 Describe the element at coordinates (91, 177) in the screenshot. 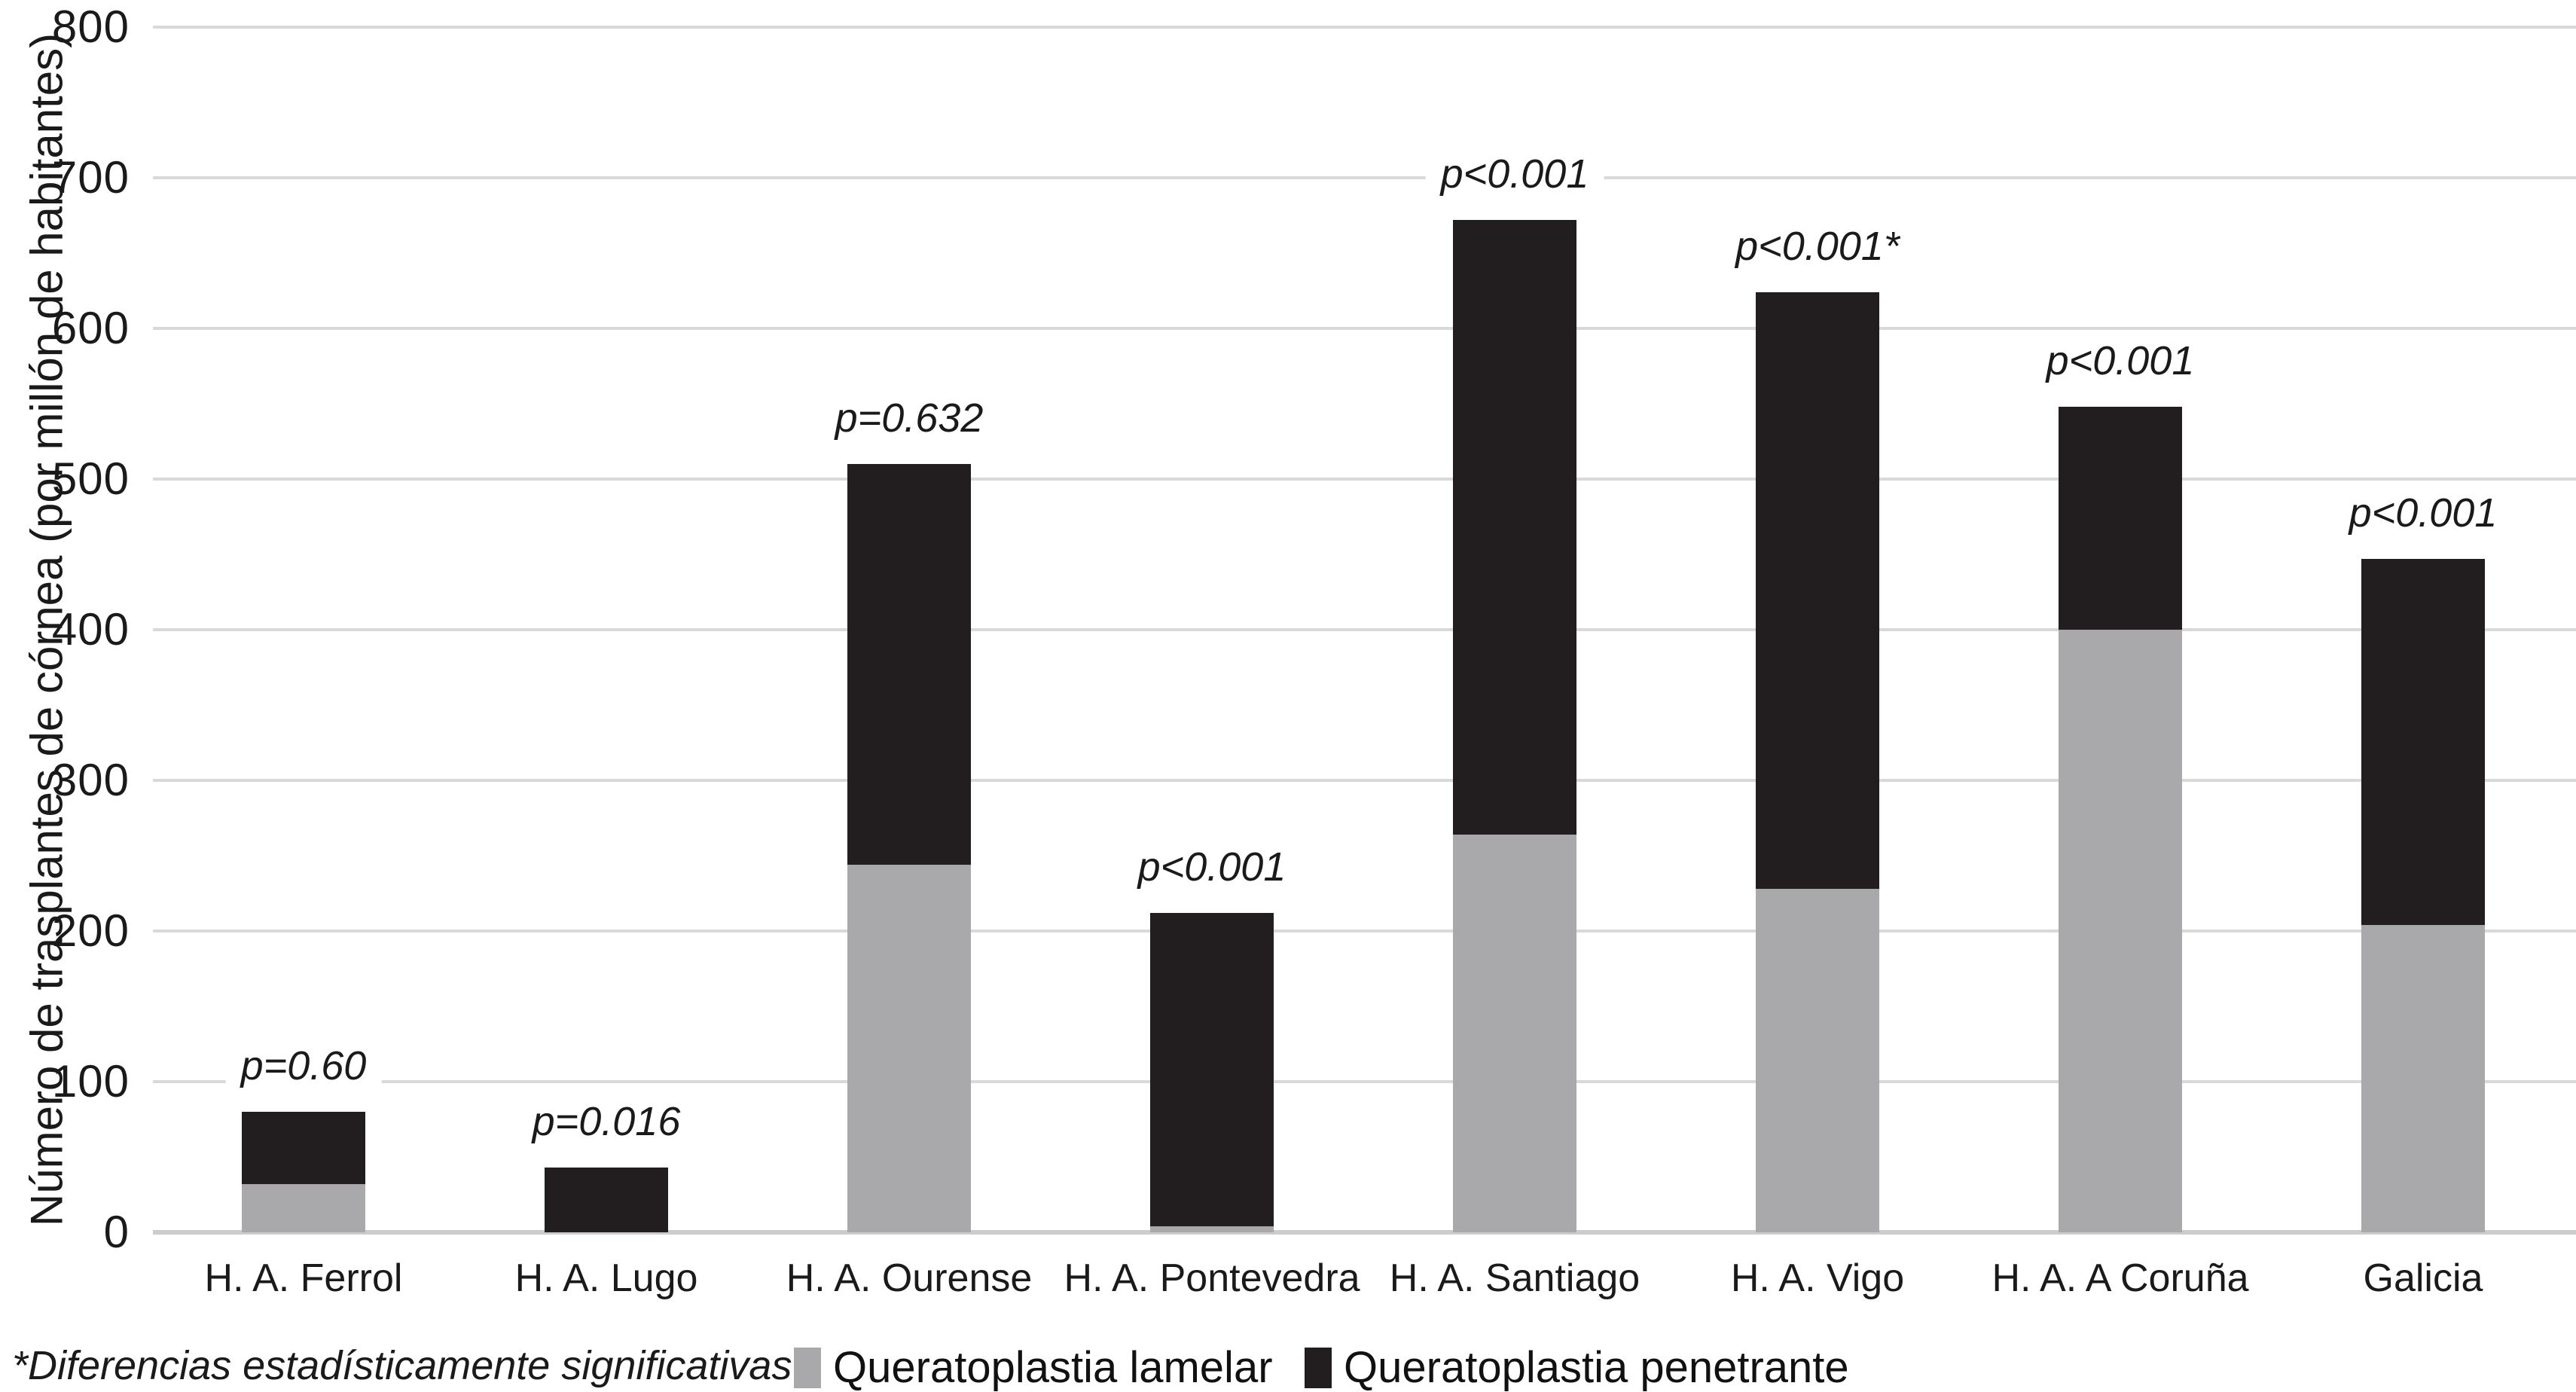

I see `y-tick-label-700: 700` at that location.